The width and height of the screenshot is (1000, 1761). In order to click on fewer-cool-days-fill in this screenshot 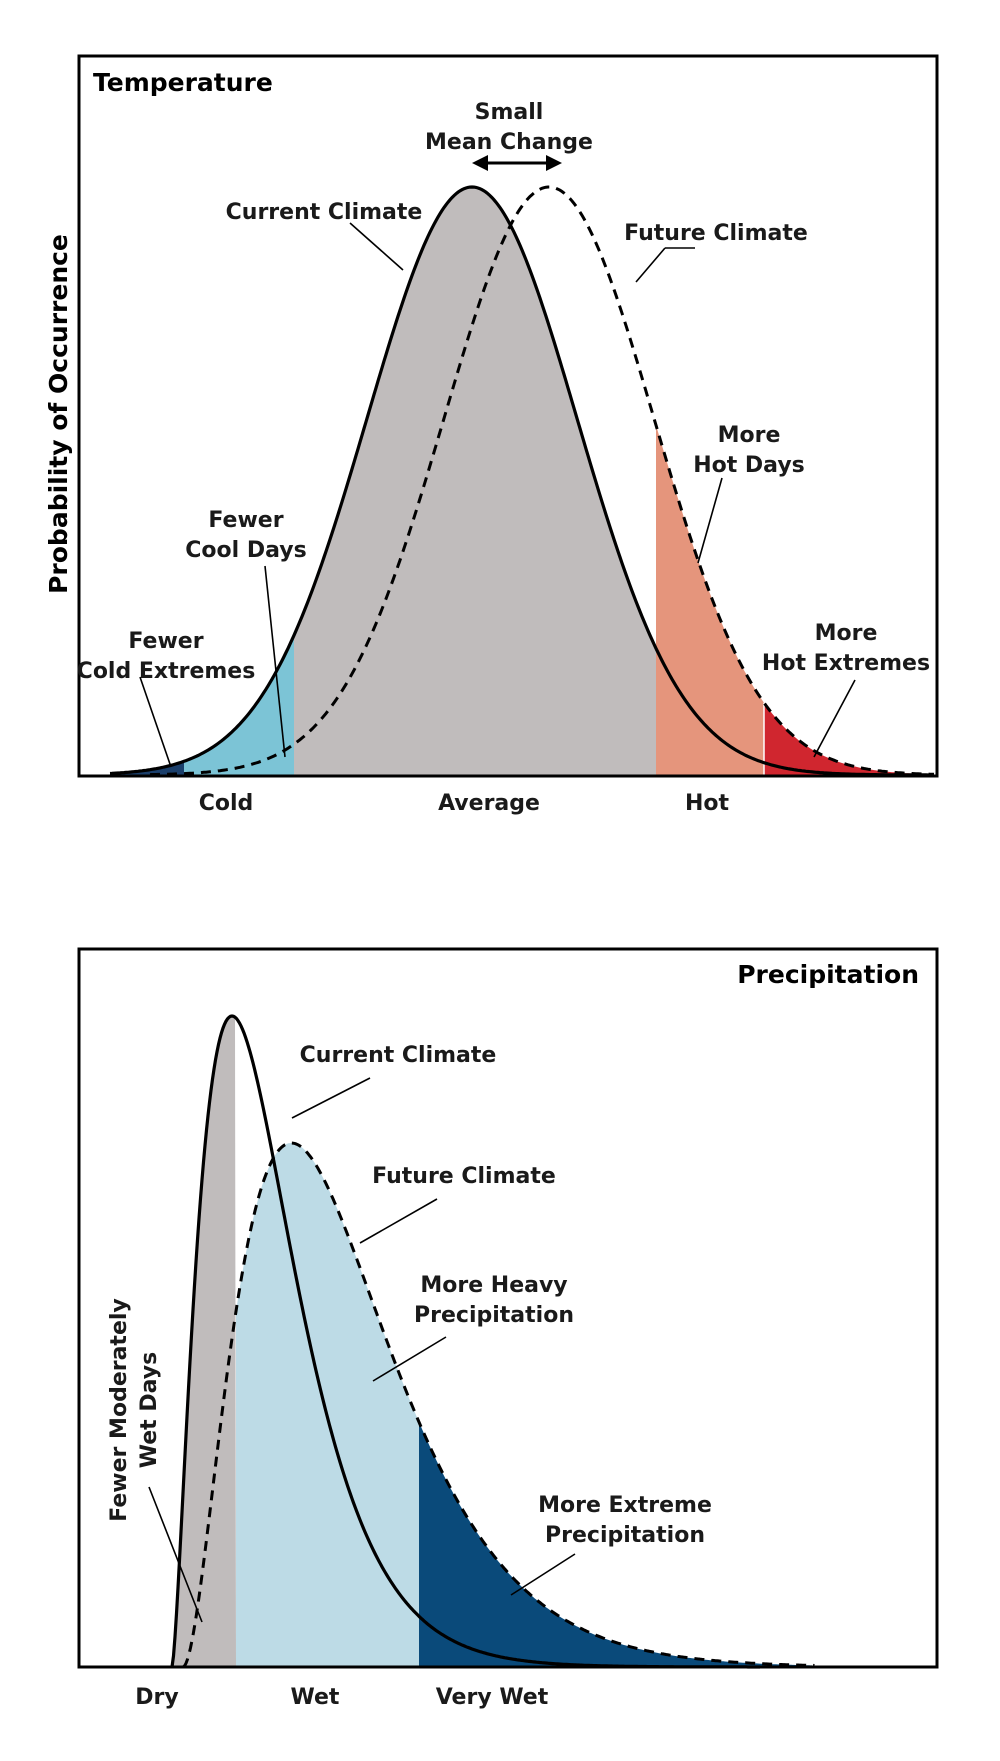, I will do `click(239, 705)`.